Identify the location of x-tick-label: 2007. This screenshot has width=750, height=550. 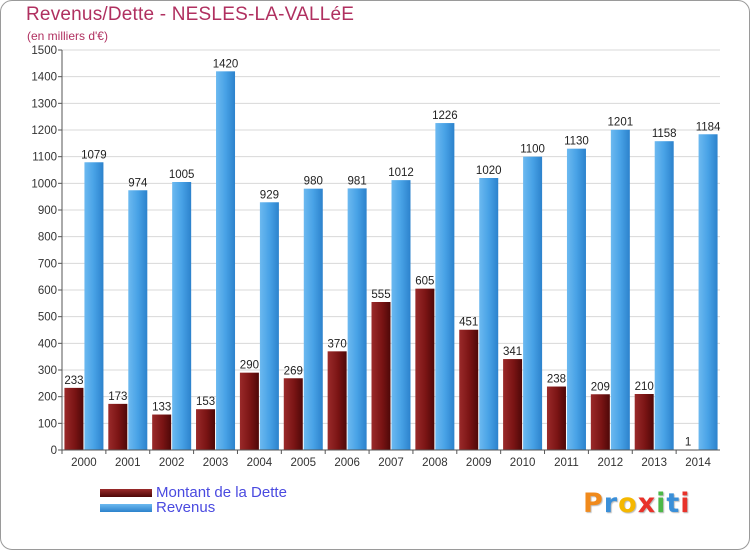
(391, 463).